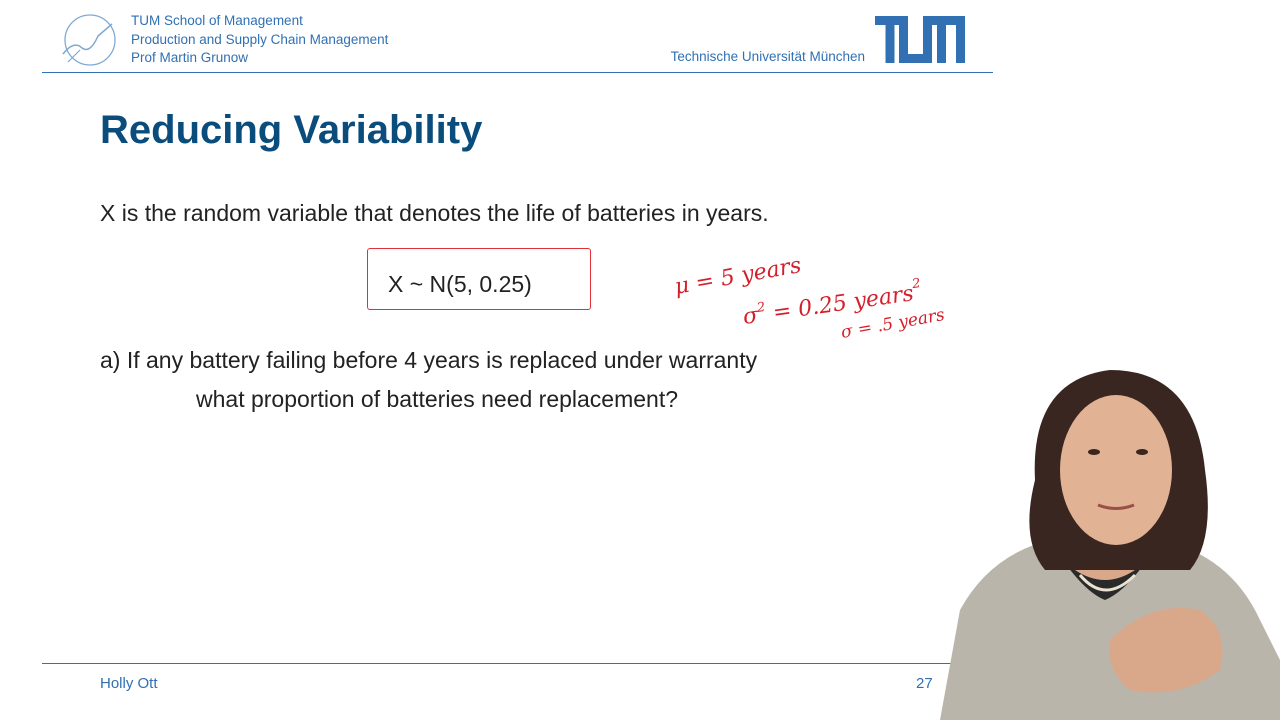  I want to click on school-name: TUM School of Management, so click(217, 20).